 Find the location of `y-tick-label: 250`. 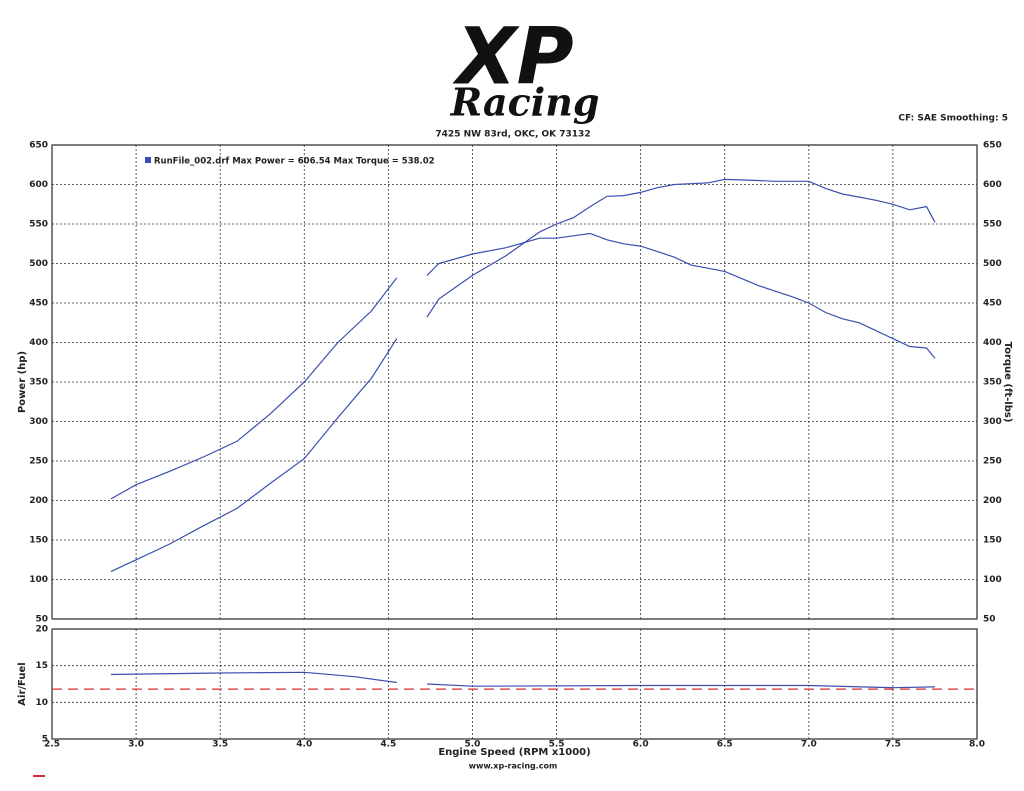

y-tick-label: 250 is located at coordinates (38, 462).